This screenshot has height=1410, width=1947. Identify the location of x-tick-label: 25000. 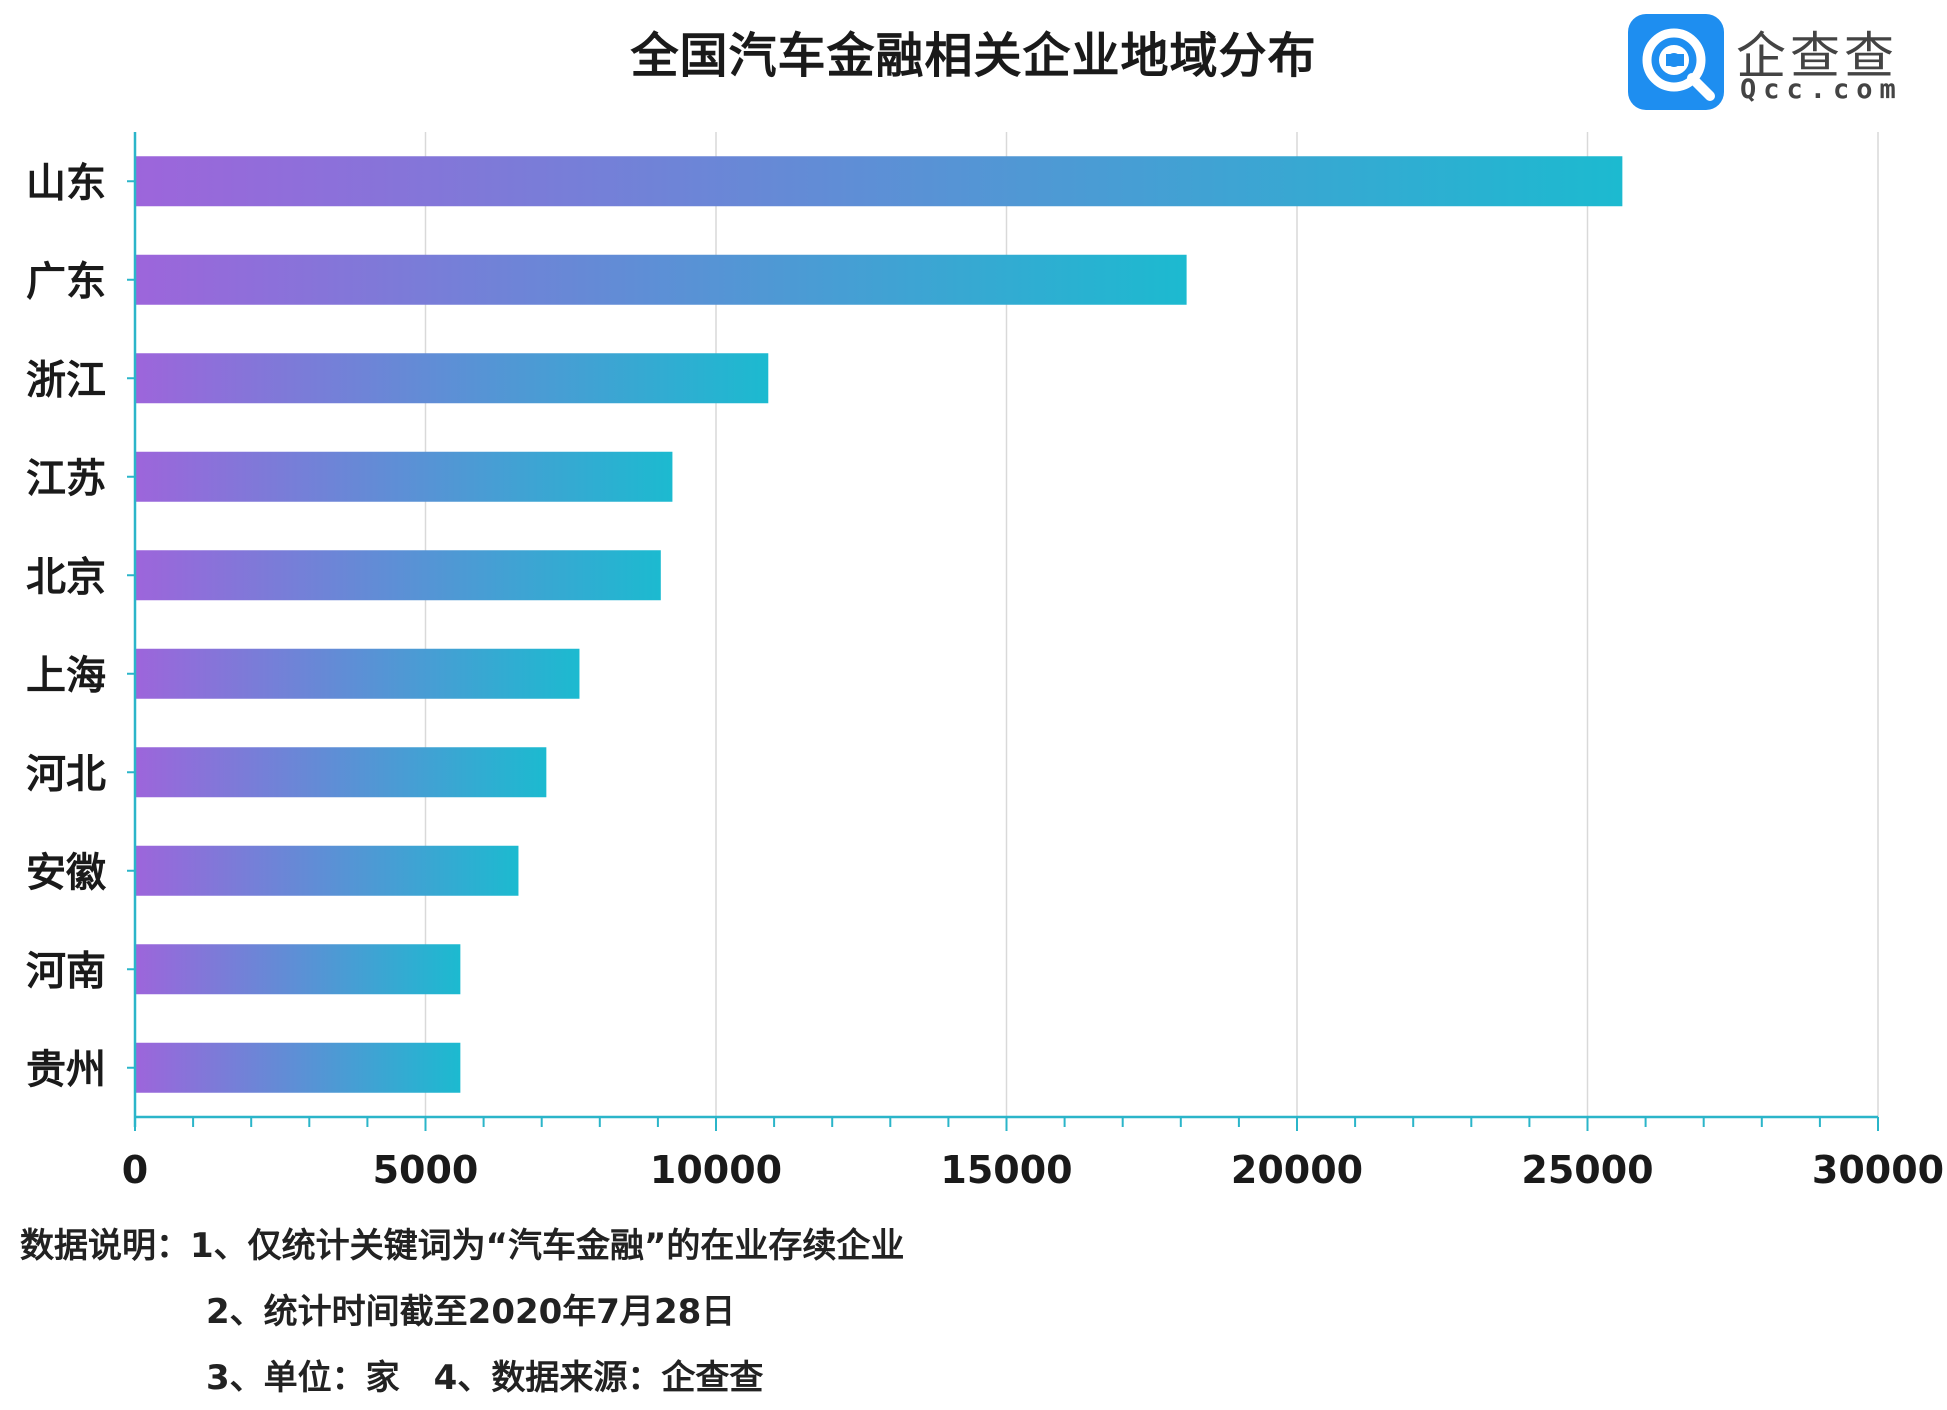
(1587, 1170).